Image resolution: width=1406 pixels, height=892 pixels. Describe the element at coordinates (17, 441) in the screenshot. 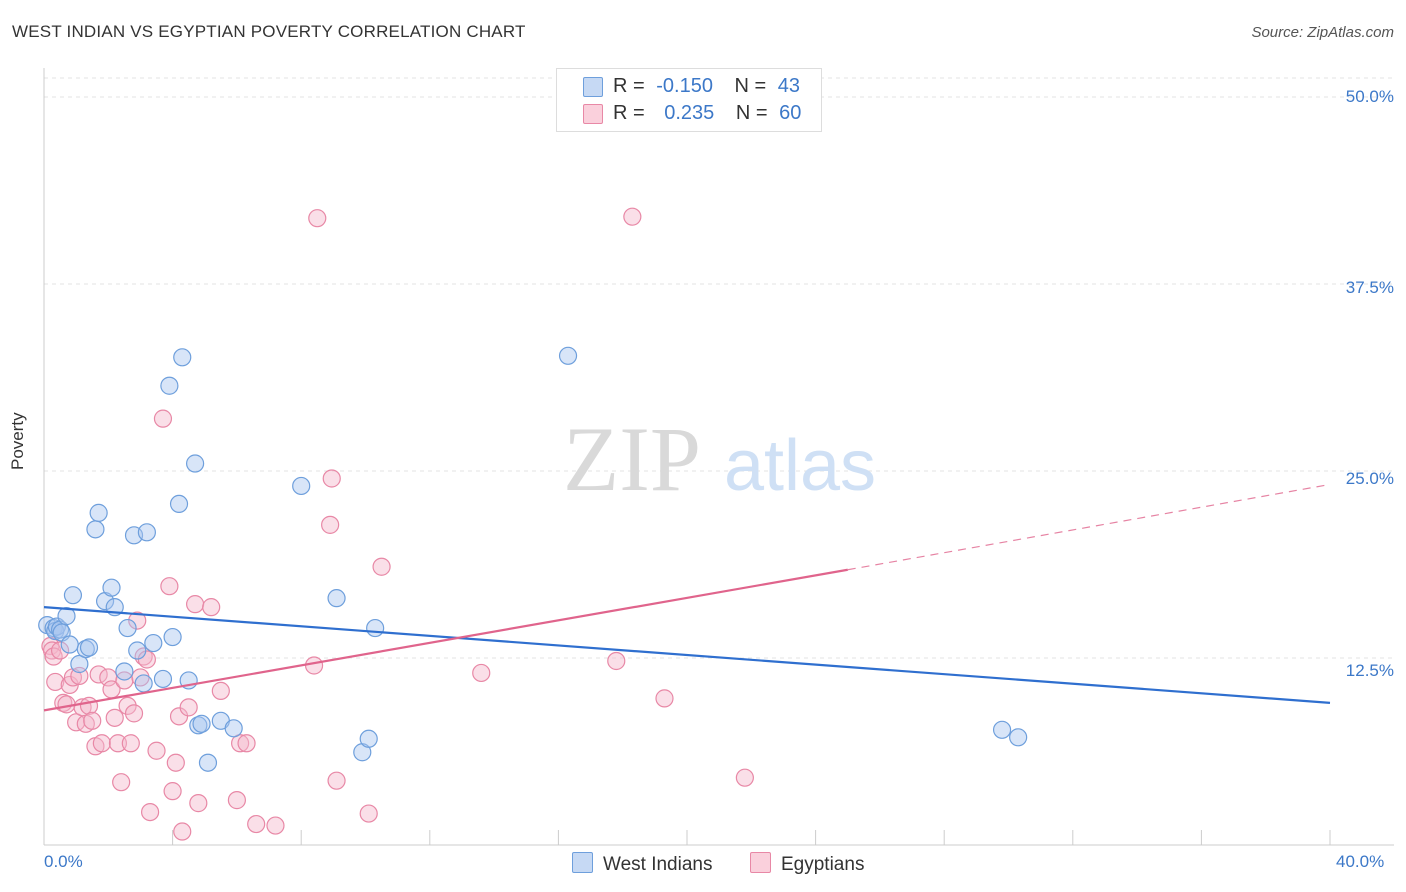

I see `y-axis-label: Poverty` at that location.